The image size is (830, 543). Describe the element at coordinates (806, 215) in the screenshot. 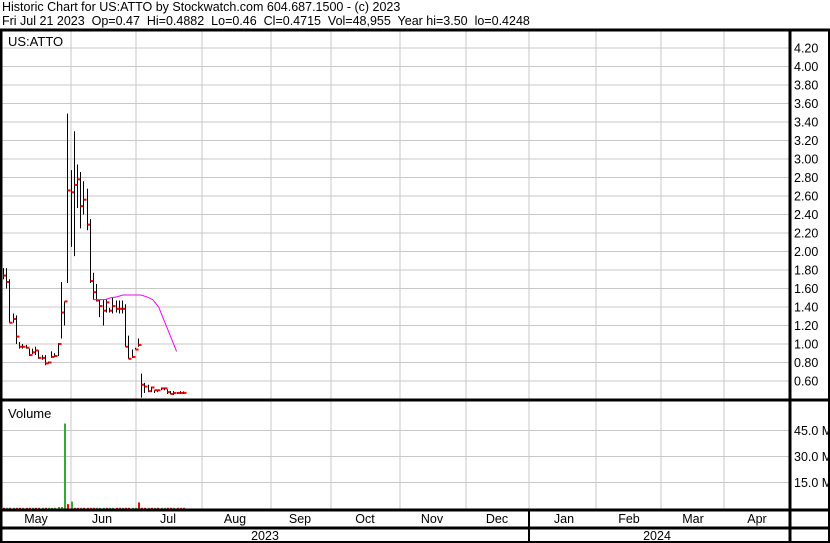

I see `price-tick-label: 2.40` at that location.